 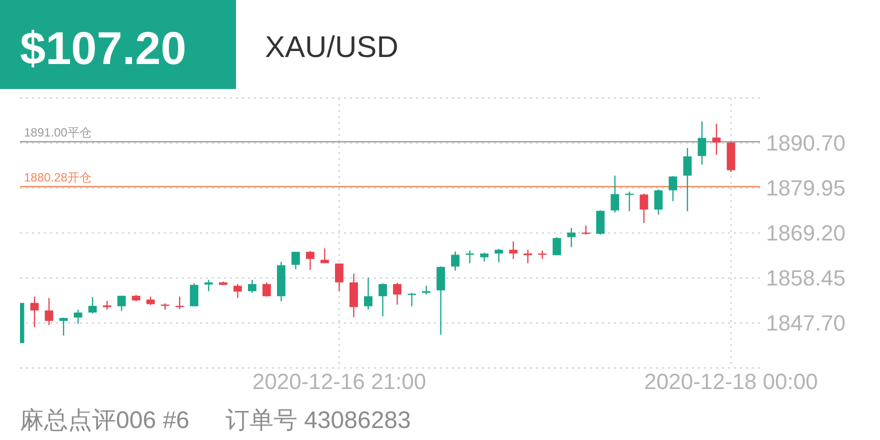 What do you see at coordinates (318, 420) in the screenshot?
I see `text: 订单号 43086283` at bounding box center [318, 420].